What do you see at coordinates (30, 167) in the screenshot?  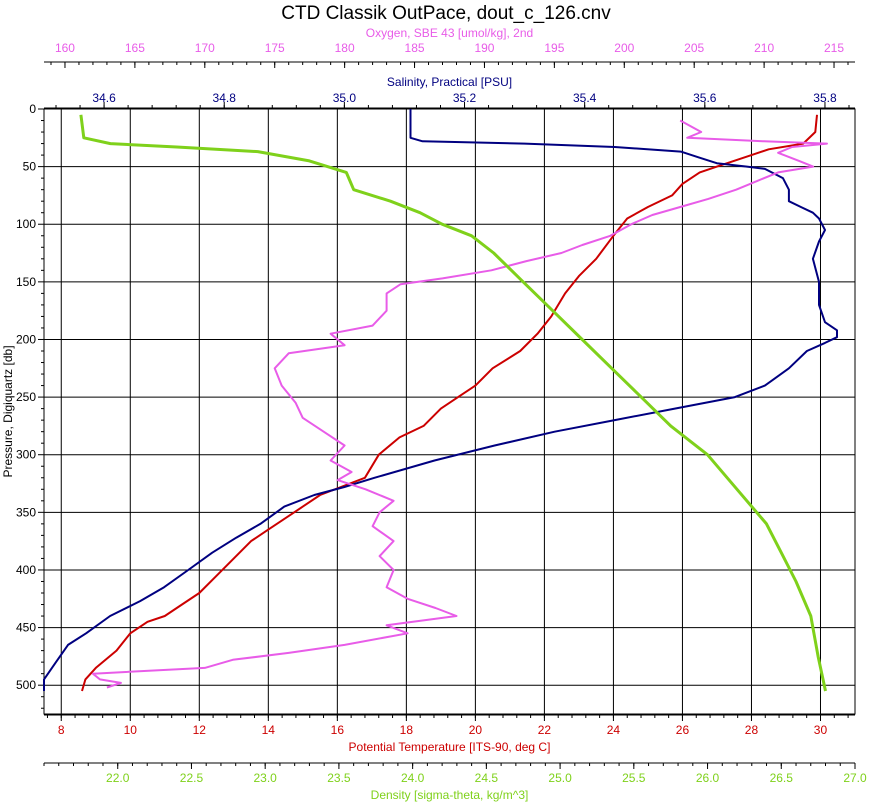 I see `pressure-tick-label-50: 50` at bounding box center [30, 167].